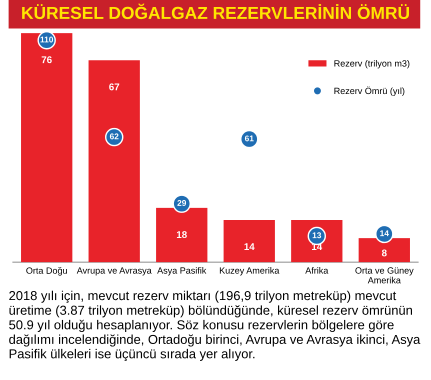  What do you see at coordinates (114, 86) in the screenshot?
I see `data-label: 67` at bounding box center [114, 86].